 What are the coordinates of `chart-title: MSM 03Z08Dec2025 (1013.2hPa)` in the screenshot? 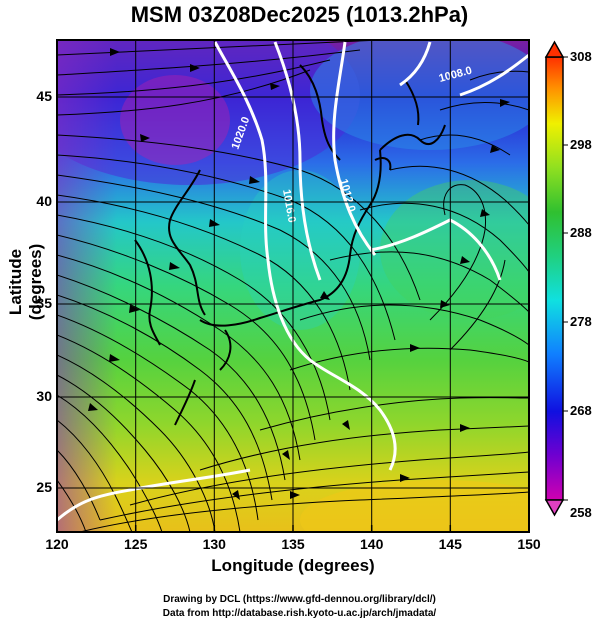 It's located at (299, 14).